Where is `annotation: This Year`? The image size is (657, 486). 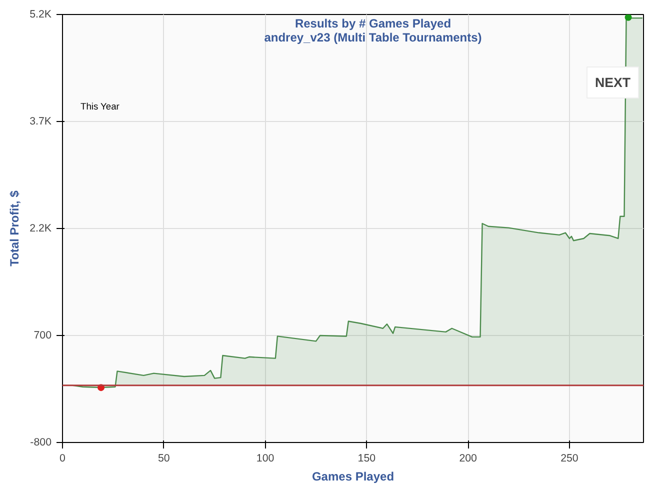 annotation: This Year is located at coordinates (100, 107).